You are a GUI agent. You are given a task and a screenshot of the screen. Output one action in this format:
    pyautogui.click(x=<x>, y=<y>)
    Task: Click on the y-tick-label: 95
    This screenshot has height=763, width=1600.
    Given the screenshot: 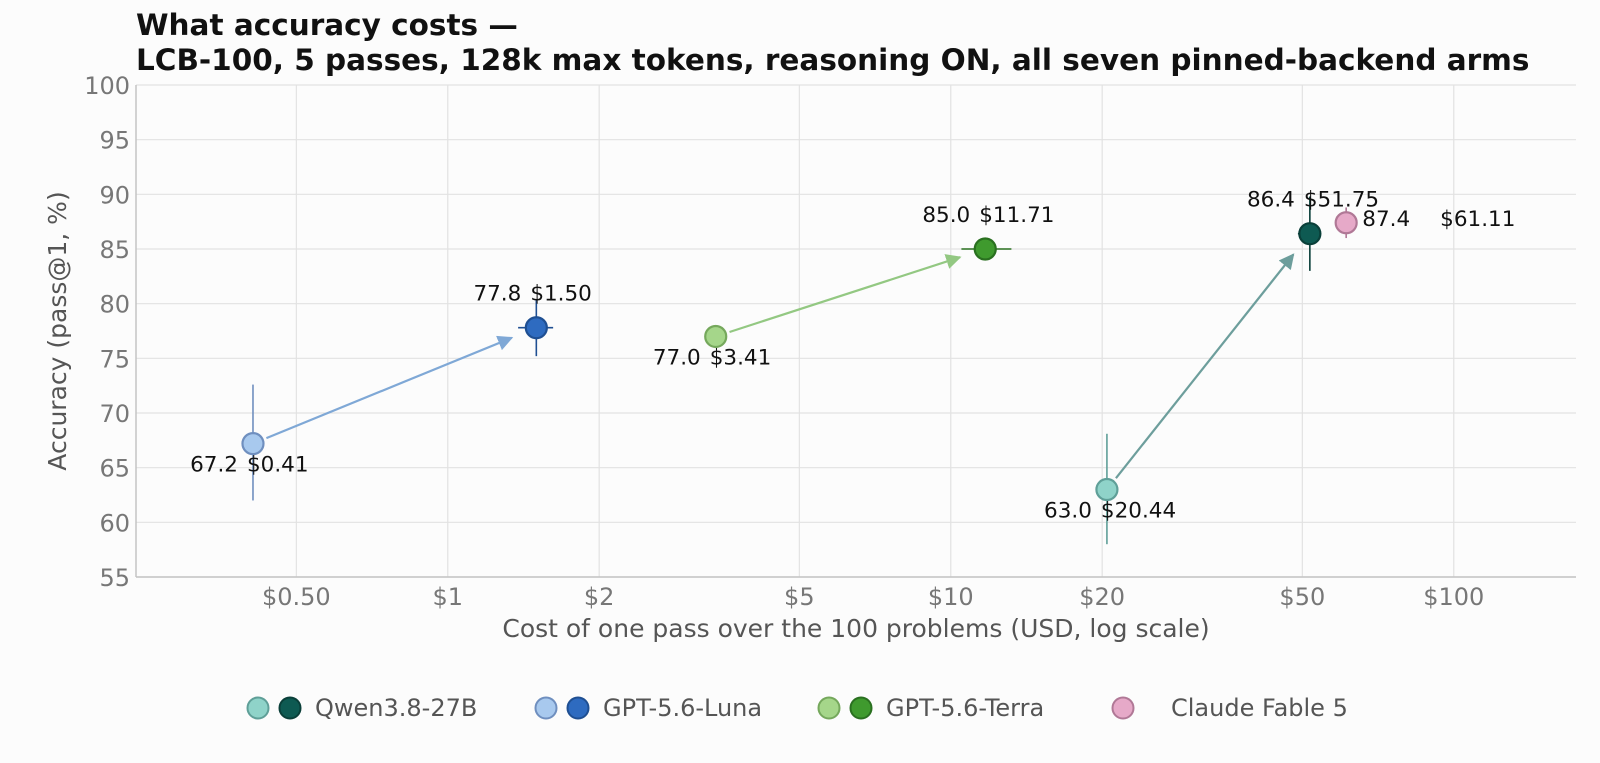 What is the action you would take?
    pyautogui.click(x=114, y=141)
    